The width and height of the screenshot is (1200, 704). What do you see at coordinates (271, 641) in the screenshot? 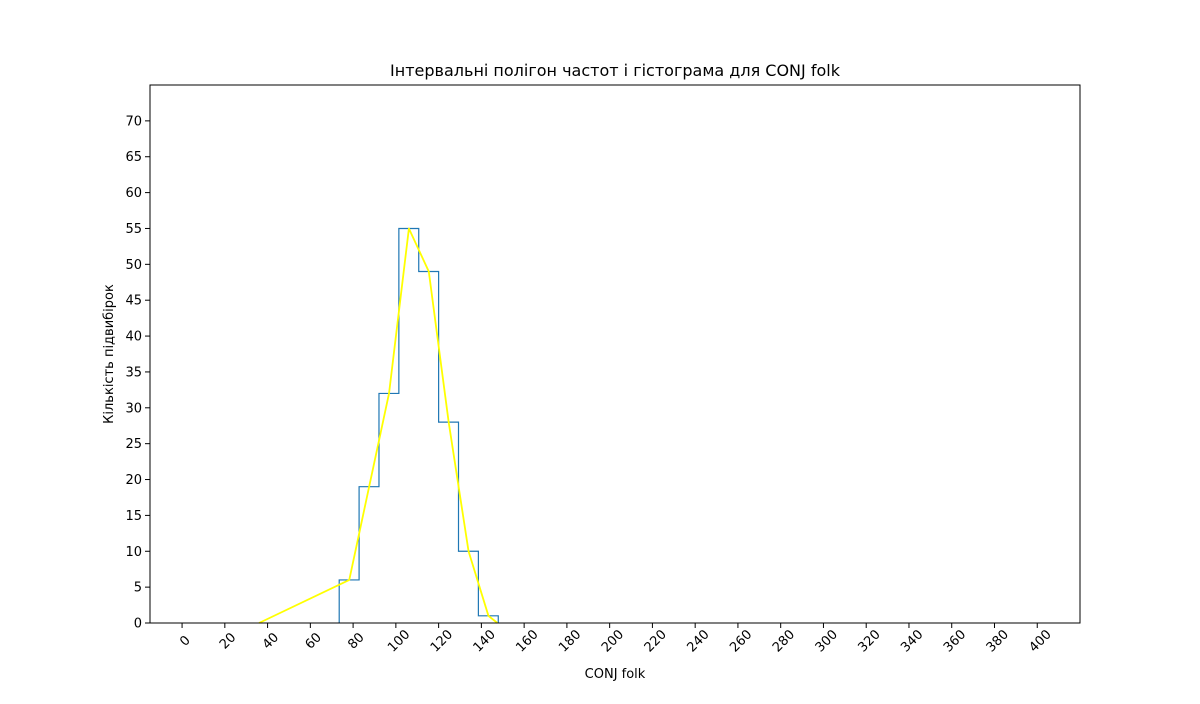
I see `x-tick-label: 40` at bounding box center [271, 641].